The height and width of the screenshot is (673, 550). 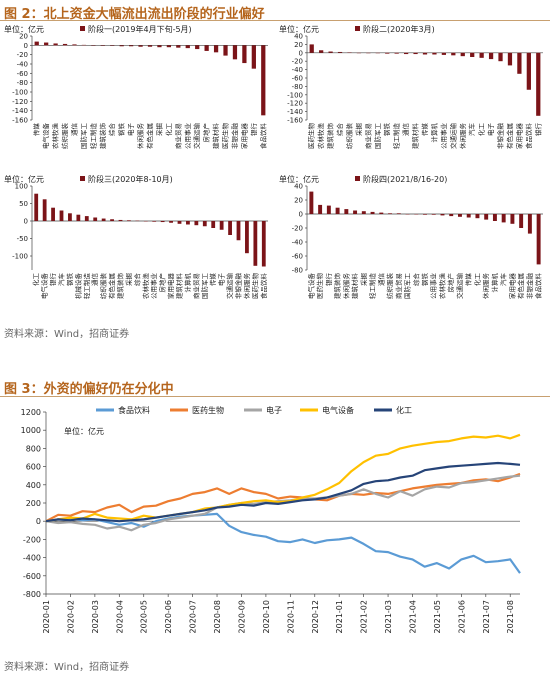 I want to click on x-tick-label: 2021-03, so click(x=388, y=616).